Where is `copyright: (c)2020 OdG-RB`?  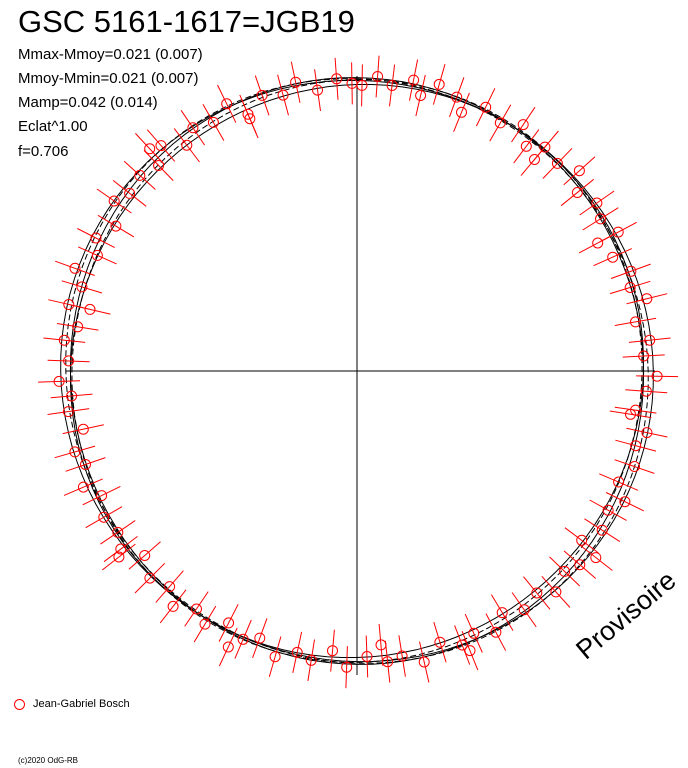
copyright: (c)2020 OdG-RB is located at coordinates (48, 760).